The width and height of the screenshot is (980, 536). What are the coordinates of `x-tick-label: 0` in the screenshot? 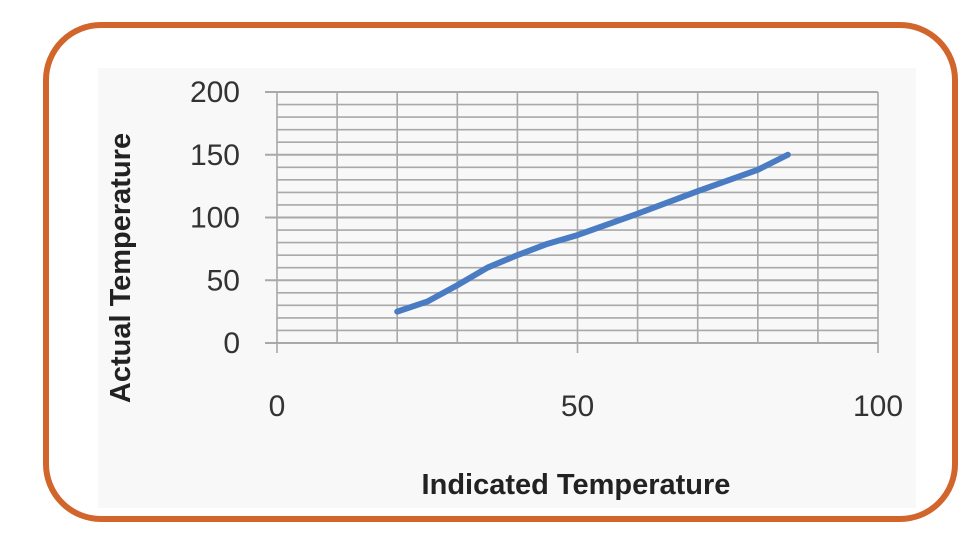 It's located at (277, 406).